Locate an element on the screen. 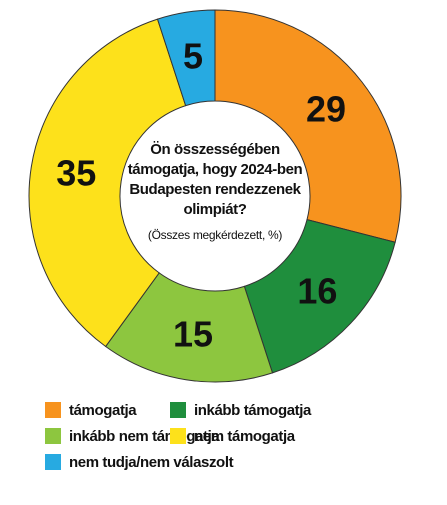 The image size is (447, 505). center-subtitle: (Összes megkérdezett, %) is located at coordinates (215, 235).